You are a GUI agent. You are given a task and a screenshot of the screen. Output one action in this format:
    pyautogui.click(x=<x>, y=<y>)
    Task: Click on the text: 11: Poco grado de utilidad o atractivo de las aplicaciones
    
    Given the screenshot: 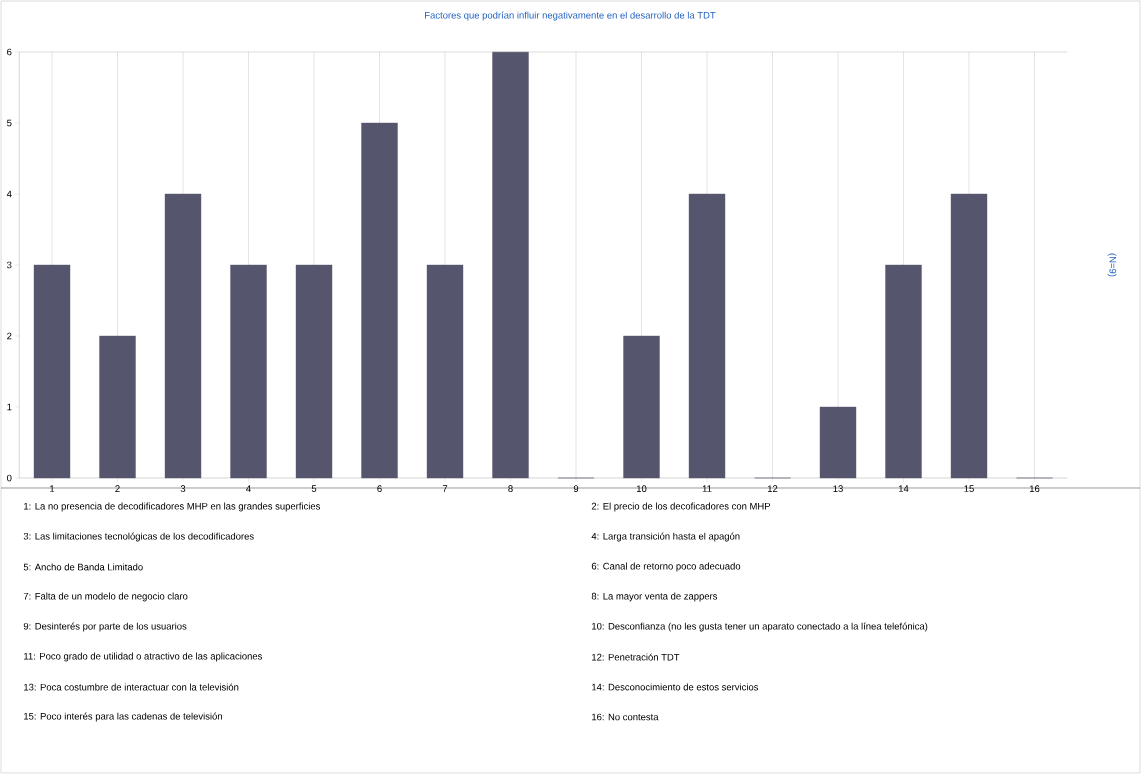 What is the action you would take?
    pyautogui.click(x=143, y=657)
    